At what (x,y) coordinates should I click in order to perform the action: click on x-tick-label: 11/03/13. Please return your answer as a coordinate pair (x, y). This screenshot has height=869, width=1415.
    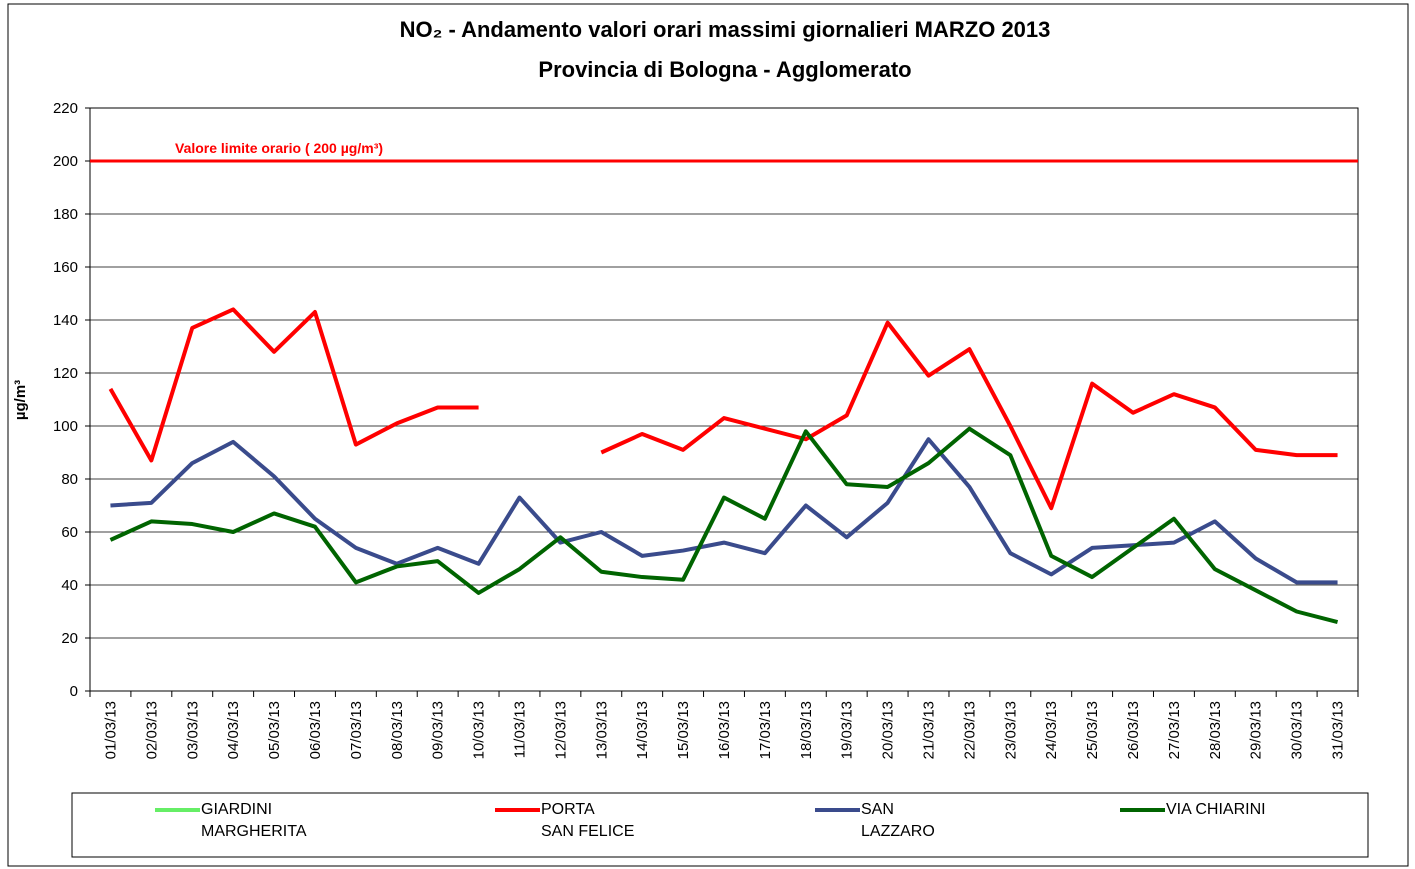
    Looking at the image, I should click on (519, 729).